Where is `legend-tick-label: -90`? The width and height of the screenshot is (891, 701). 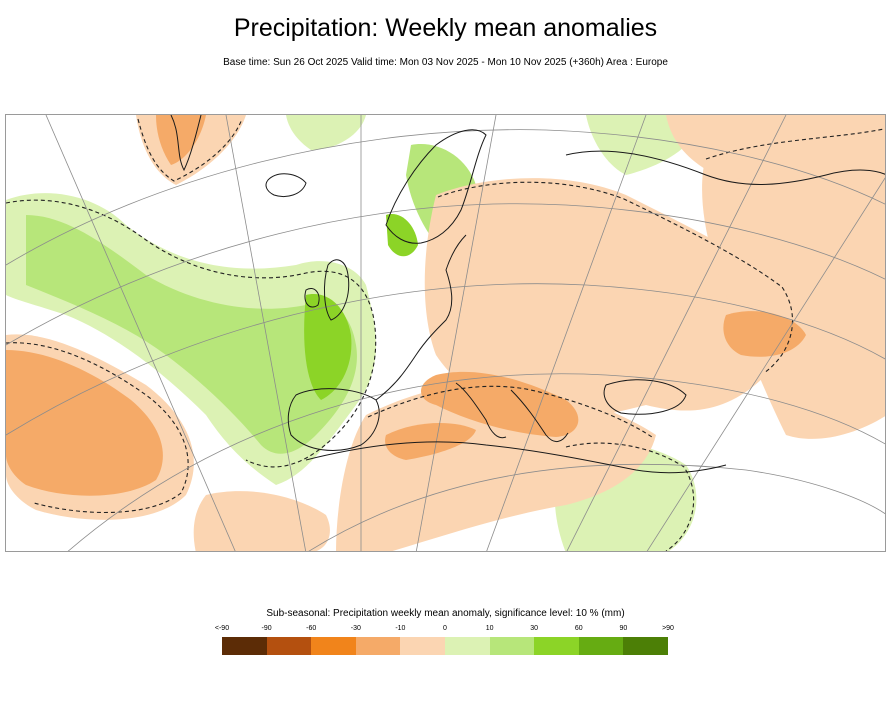 legend-tick-label: -90 is located at coordinates (266, 628).